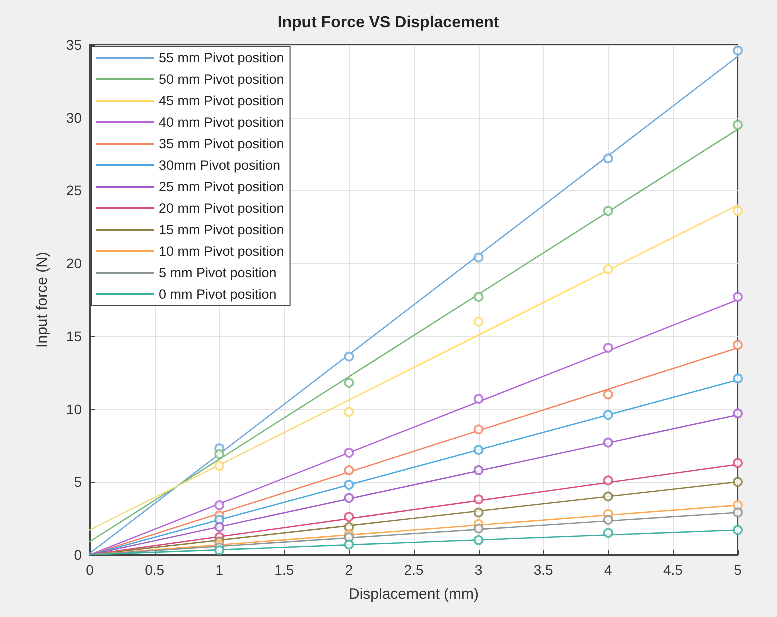 The height and width of the screenshot is (617, 777). I want to click on legend-label: 55 mm Pivot position, so click(221, 58).